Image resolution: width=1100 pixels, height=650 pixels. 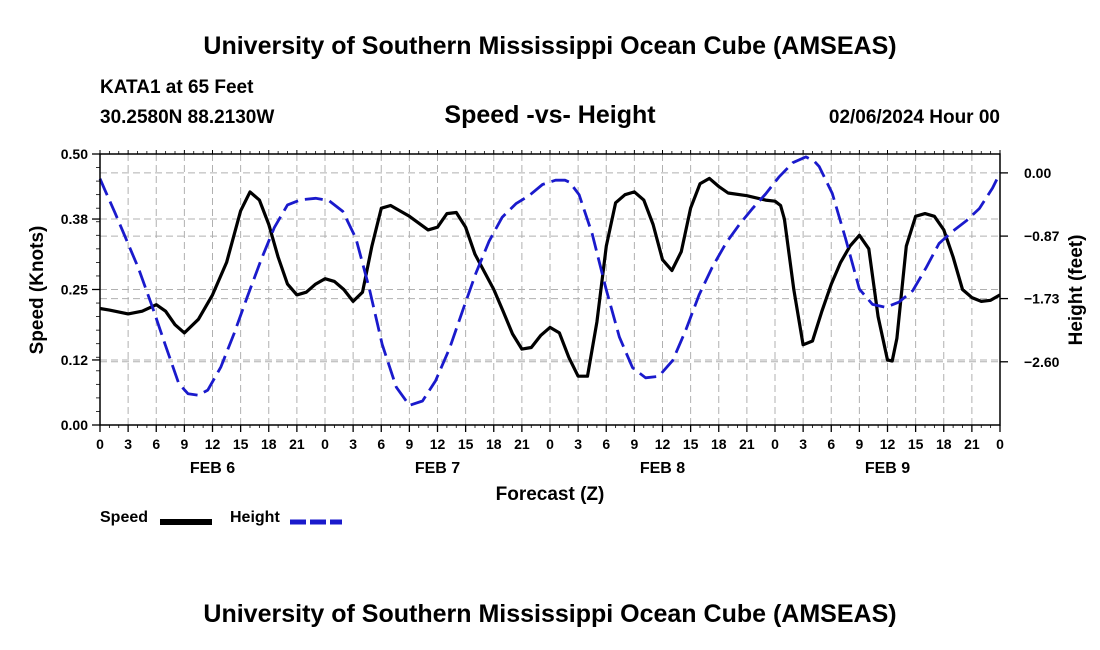 I want to click on x-axis-label: Forecast (Z), so click(x=550, y=494).